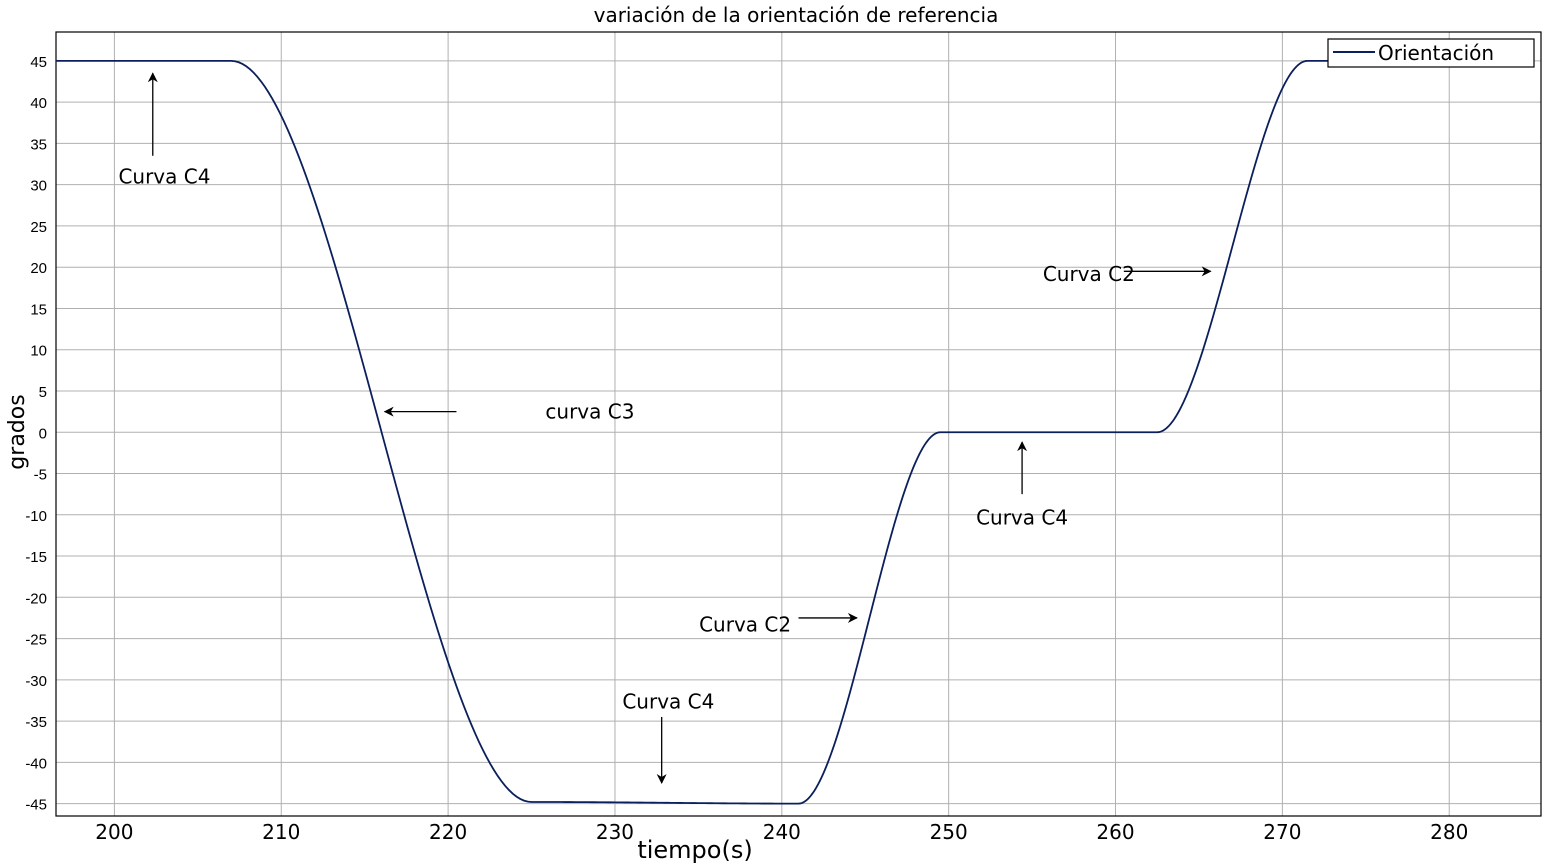 The width and height of the screenshot is (1560, 868). What do you see at coordinates (38, 351) in the screenshot?
I see `y-tick-label: 10` at bounding box center [38, 351].